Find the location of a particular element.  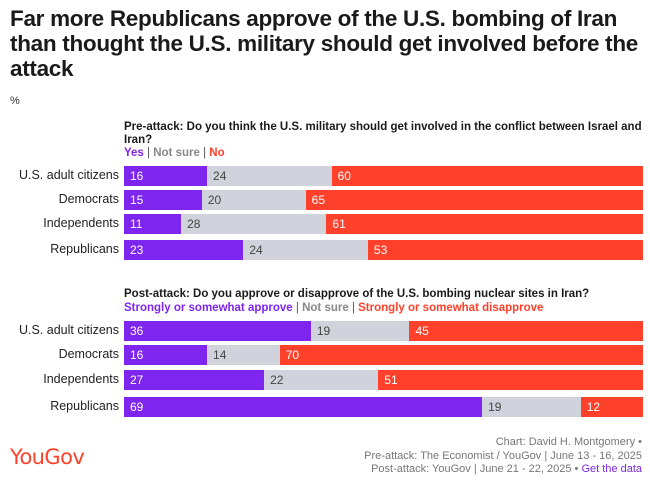

bar-segment-yes: 23 is located at coordinates (184, 250).